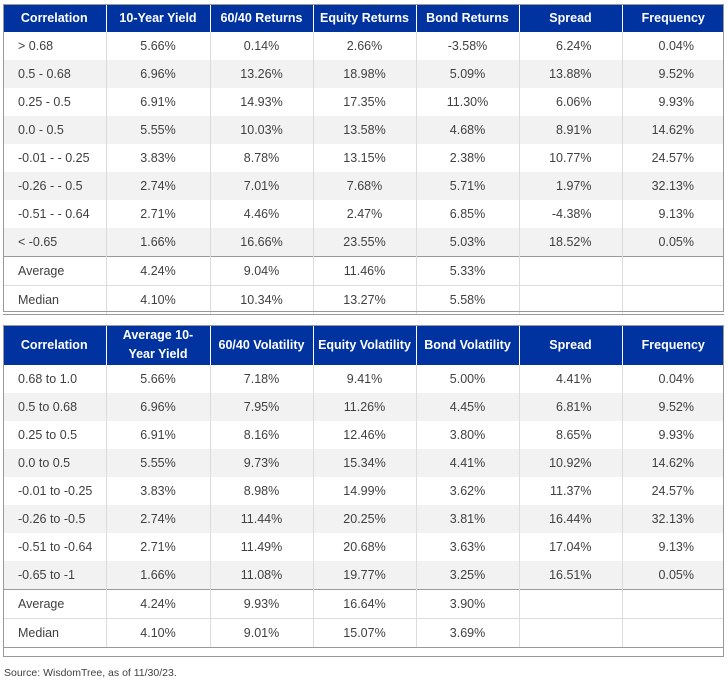  What do you see at coordinates (468, 345) in the screenshot?
I see `column-header: Bond Volatility` at bounding box center [468, 345].